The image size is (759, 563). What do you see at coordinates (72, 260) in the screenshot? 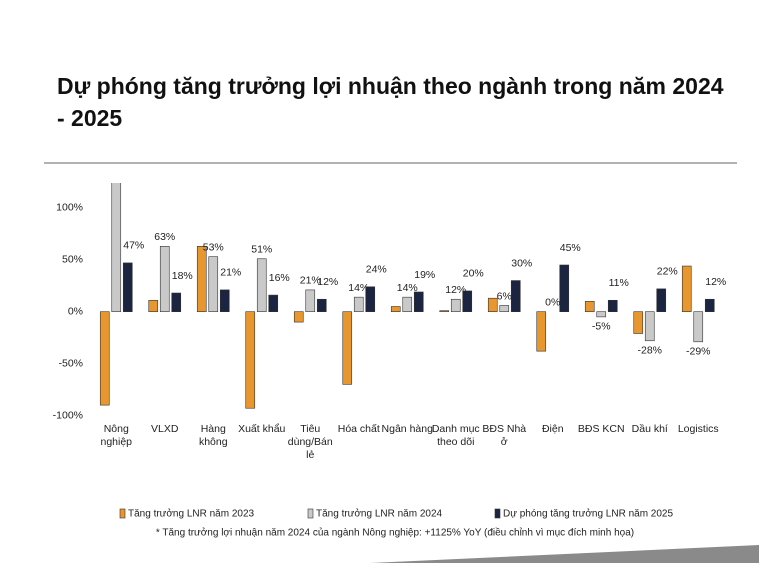
I see `y-tick-label: 50%` at bounding box center [72, 260].